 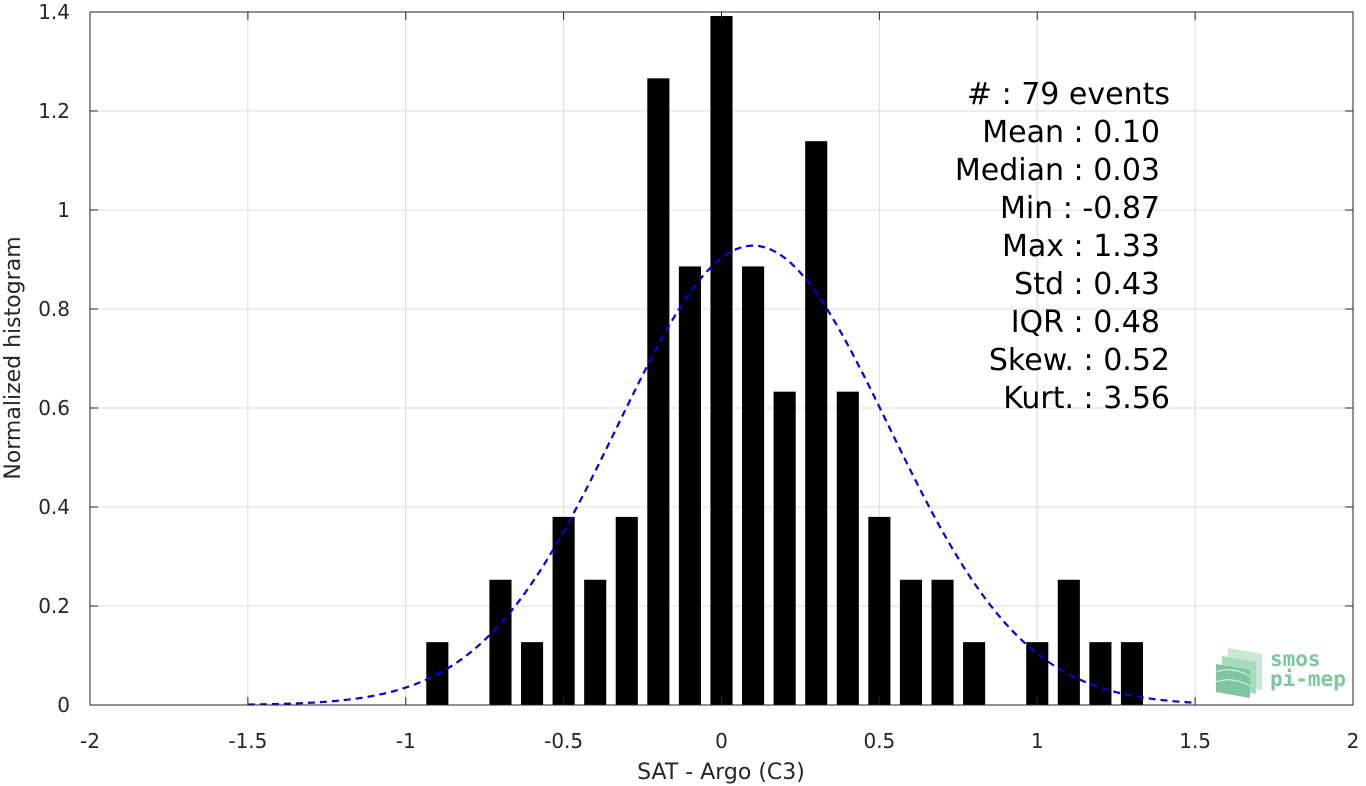 I want to click on y-tick-label: 0.8, so click(x=54, y=309).